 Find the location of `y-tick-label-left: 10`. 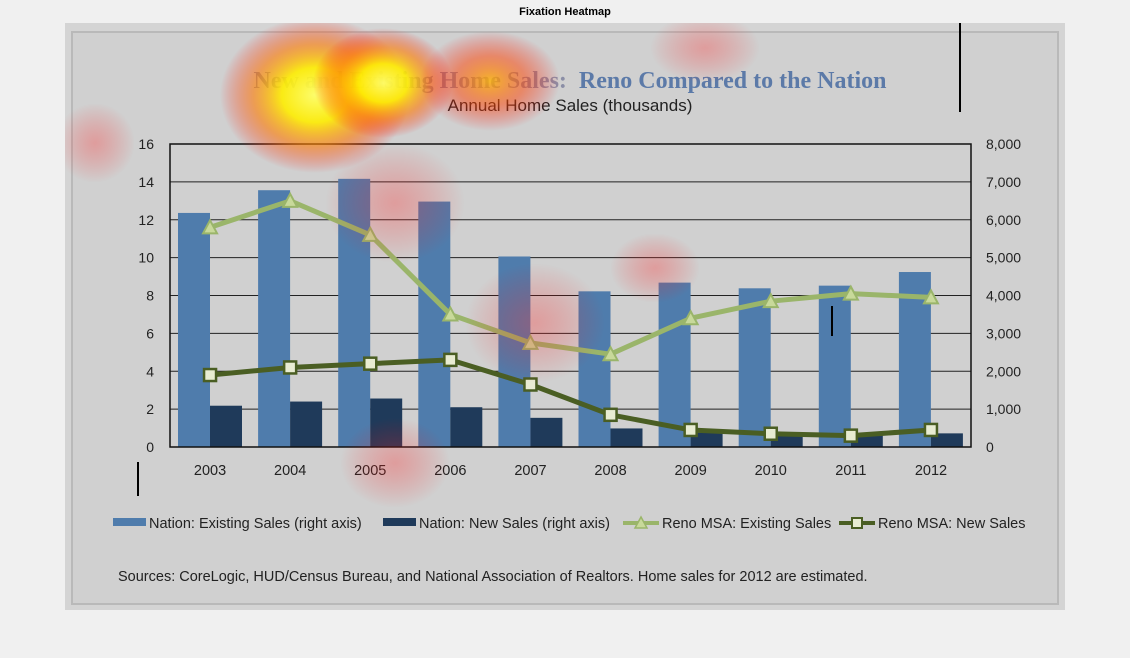

y-tick-label-left: 10 is located at coordinates (146, 258).